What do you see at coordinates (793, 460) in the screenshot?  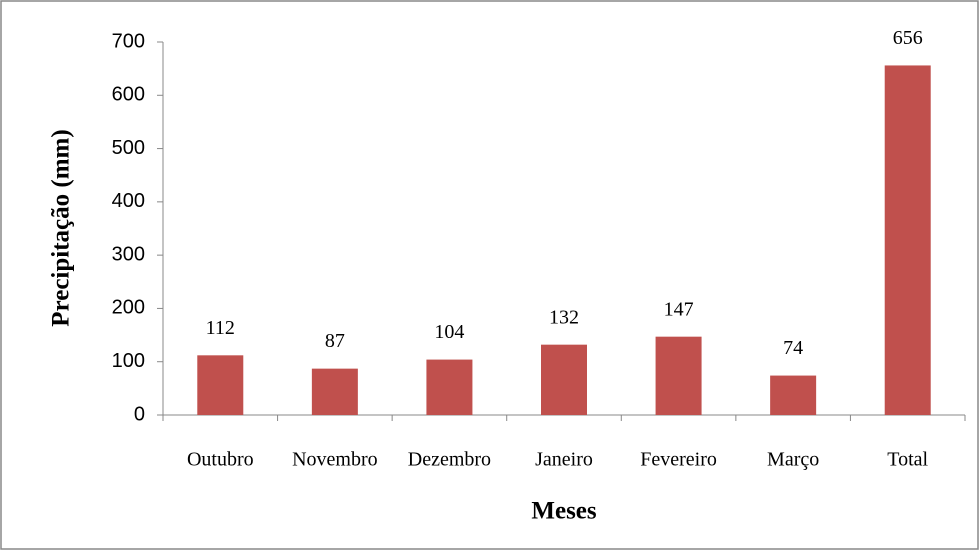 I see `x-tick-label: Março` at bounding box center [793, 460].